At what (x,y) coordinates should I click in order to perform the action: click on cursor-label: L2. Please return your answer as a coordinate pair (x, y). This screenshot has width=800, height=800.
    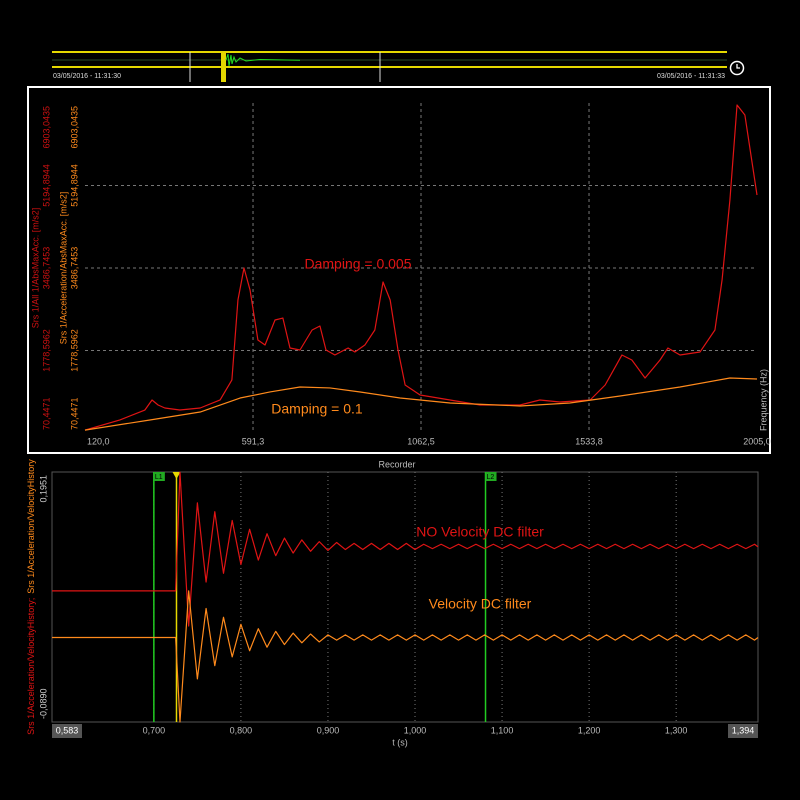
    Looking at the image, I should click on (491, 477).